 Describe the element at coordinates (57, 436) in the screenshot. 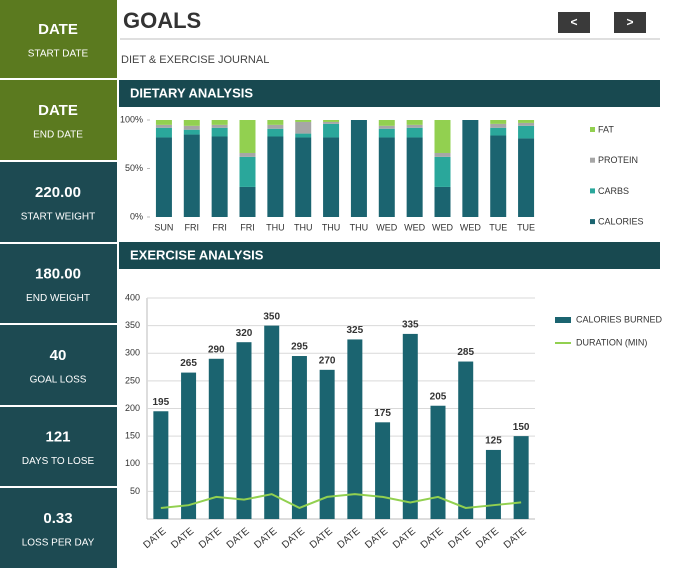

I see `tile-value: 121` at that location.